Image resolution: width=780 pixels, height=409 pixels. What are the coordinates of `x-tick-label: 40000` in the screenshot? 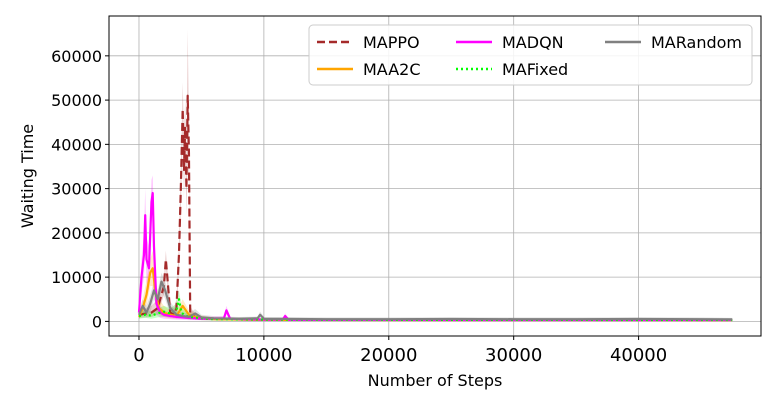 It's located at (638, 355).